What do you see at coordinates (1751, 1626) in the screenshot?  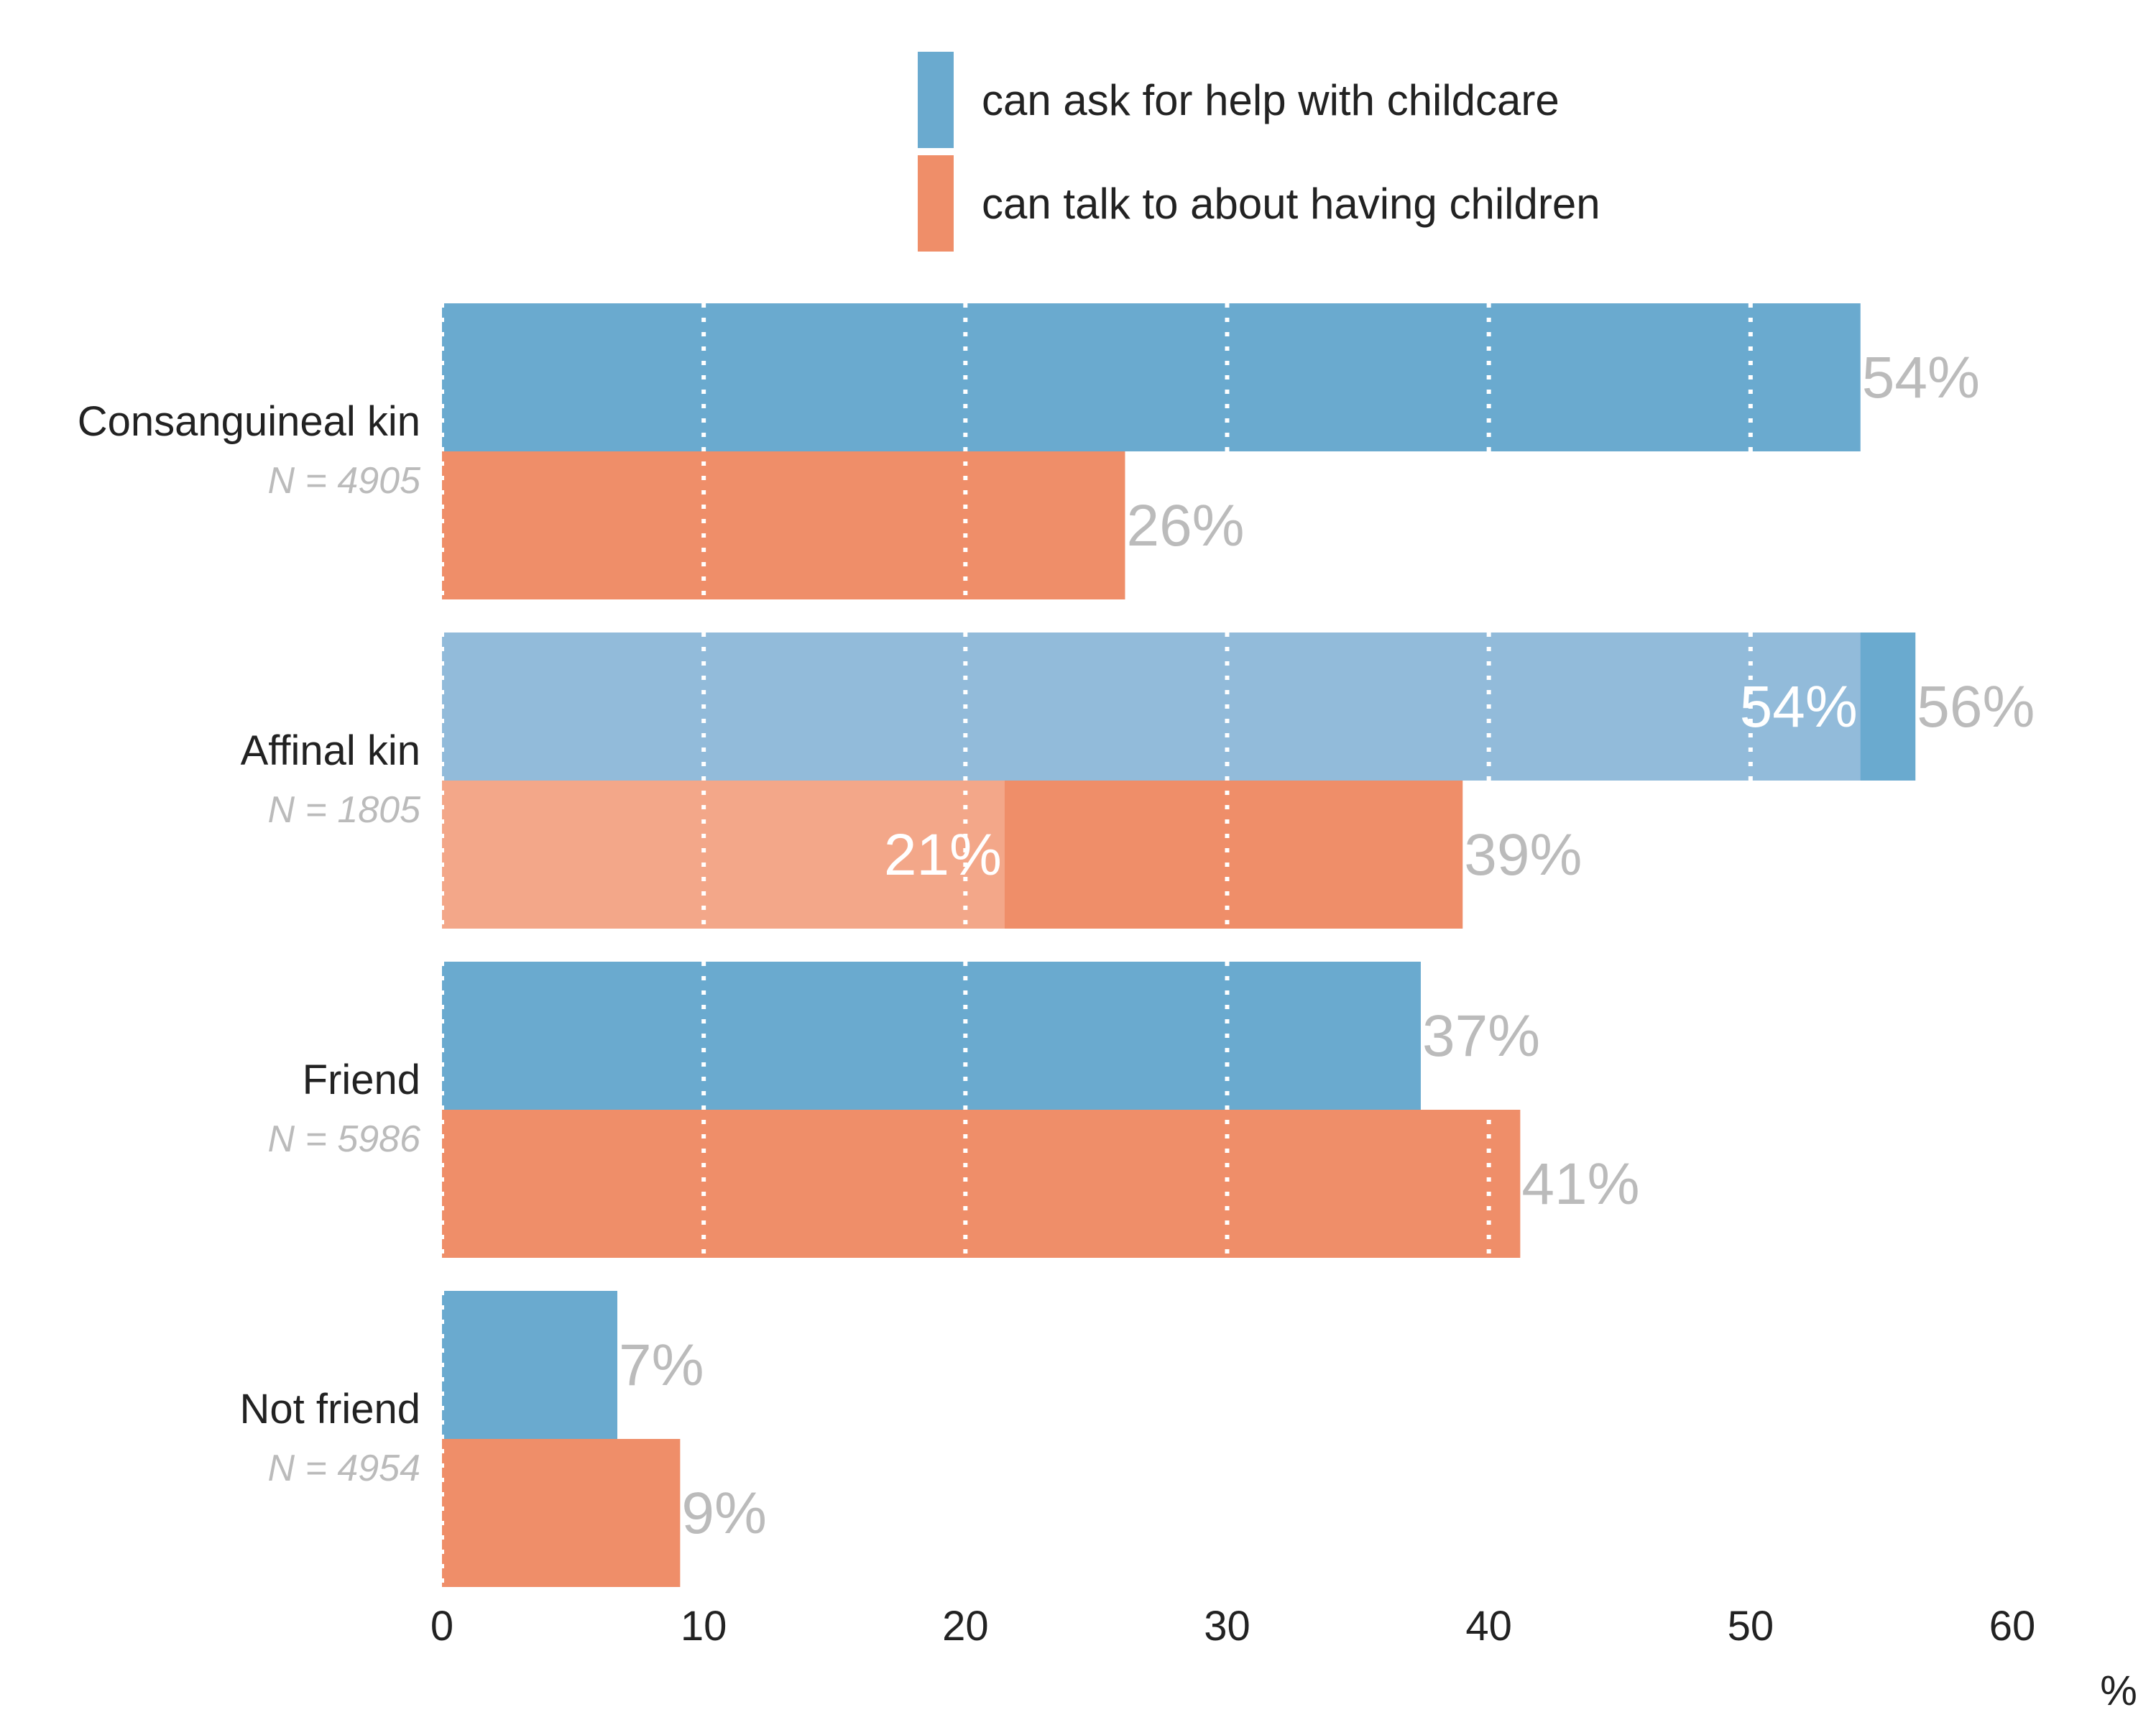 I see `x-tick-50: 50` at bounding box center [1751, 1626].